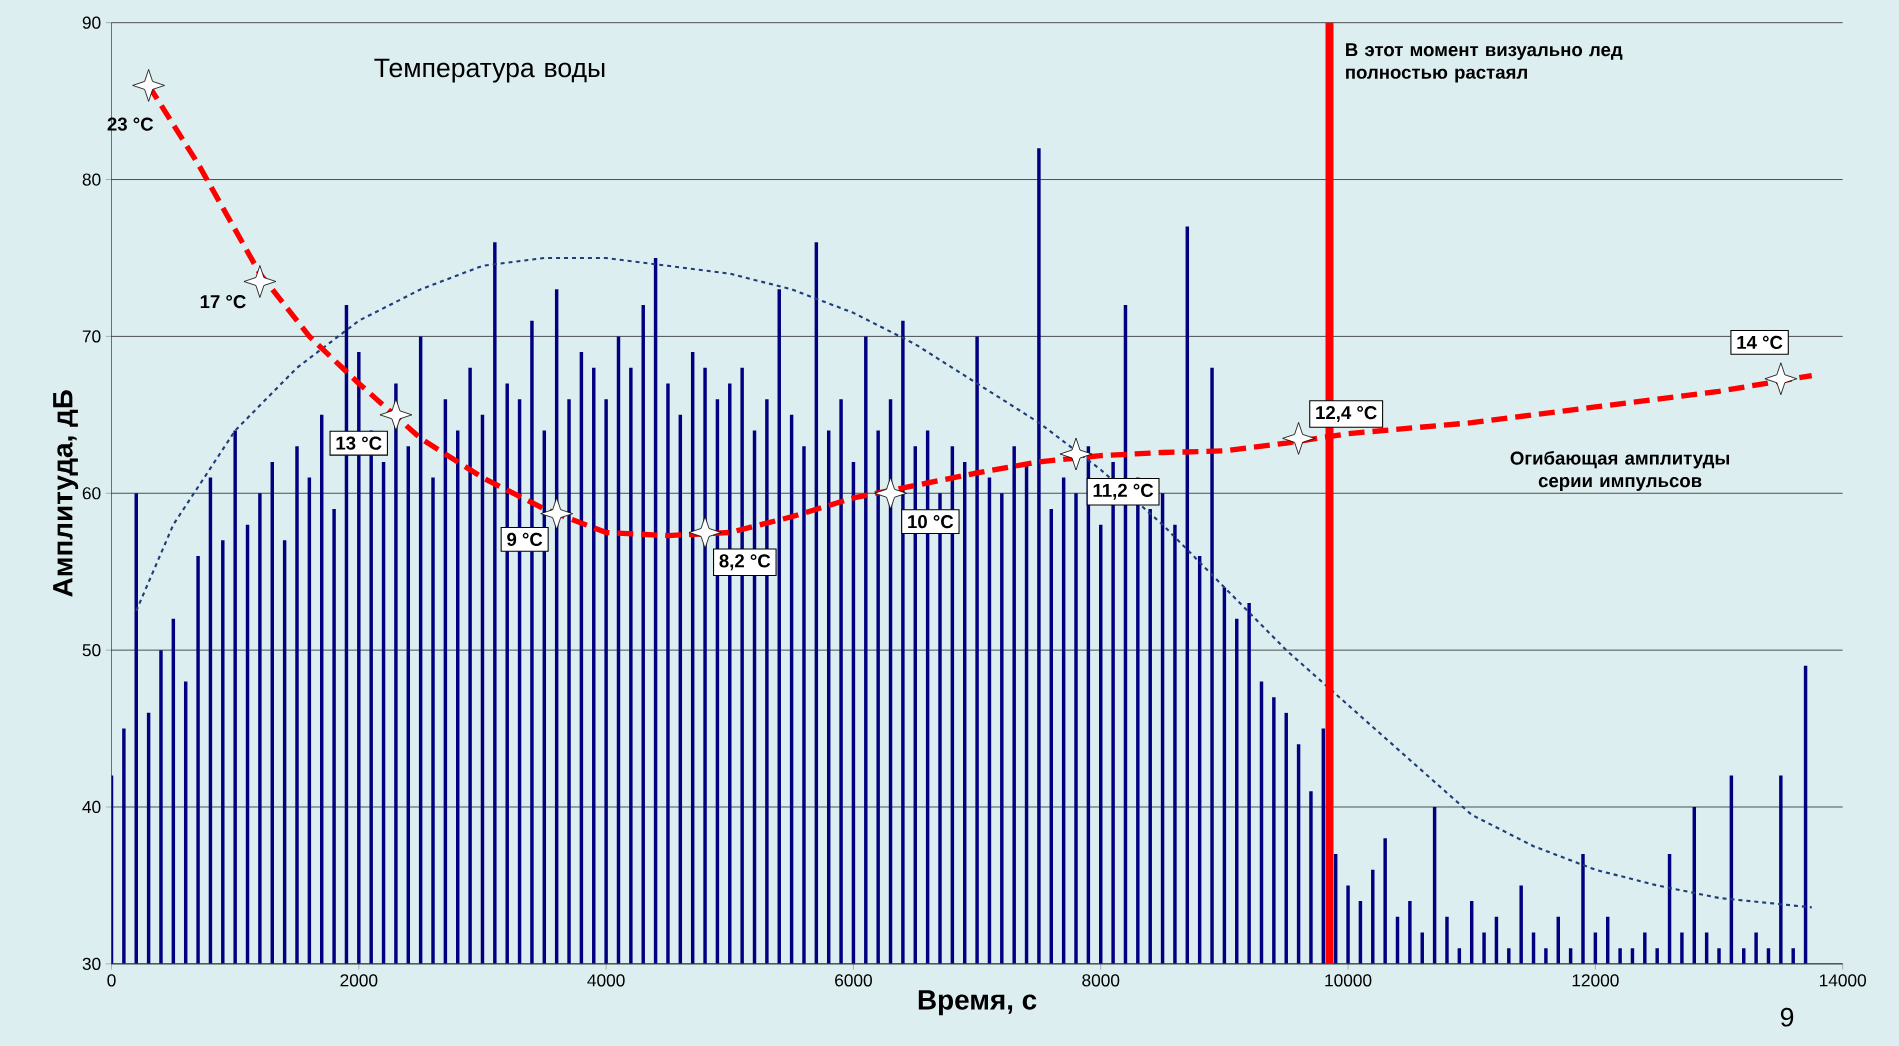 This screenshot has width=1899, height=1046. What do you see at coordinates (91, 650) in the screenshot?
I see `y-tick-label: 50` at bounding box center [91, 650].